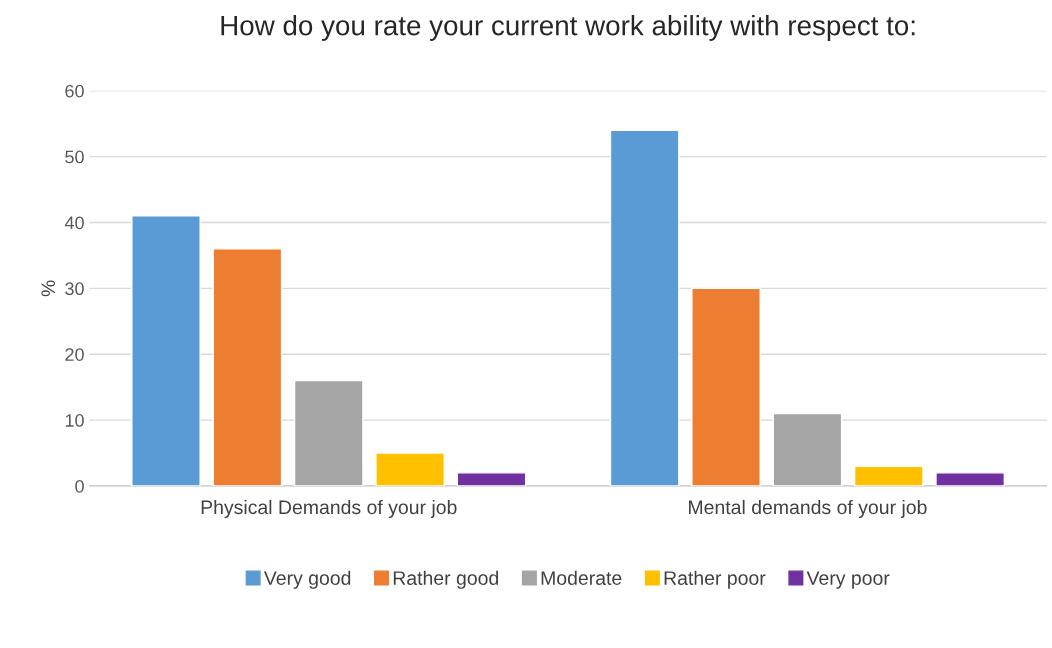  I want to click on legend-label: Rather good, so click(446, 579).